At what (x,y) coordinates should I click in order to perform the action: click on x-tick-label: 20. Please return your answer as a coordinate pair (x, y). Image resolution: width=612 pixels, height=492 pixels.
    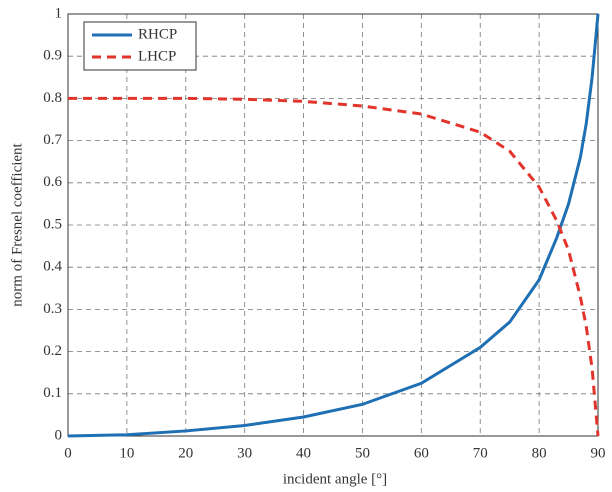
    Looking at the image, I should click on (185, 453).